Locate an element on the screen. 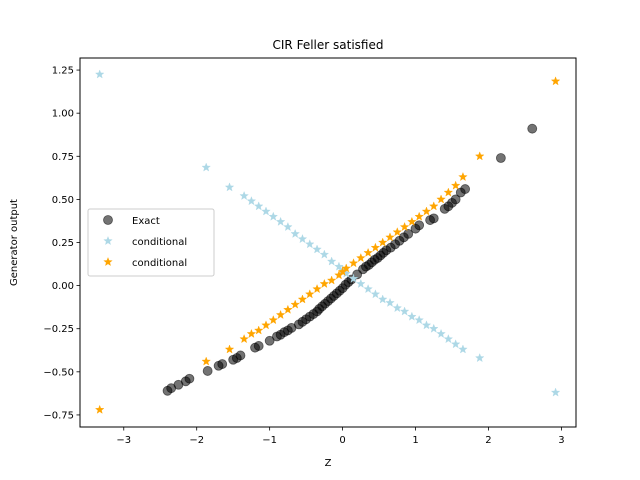 This screenshot has width=640, height=480. y-tick-label: 0.25 is located at coordinates (63, 243).